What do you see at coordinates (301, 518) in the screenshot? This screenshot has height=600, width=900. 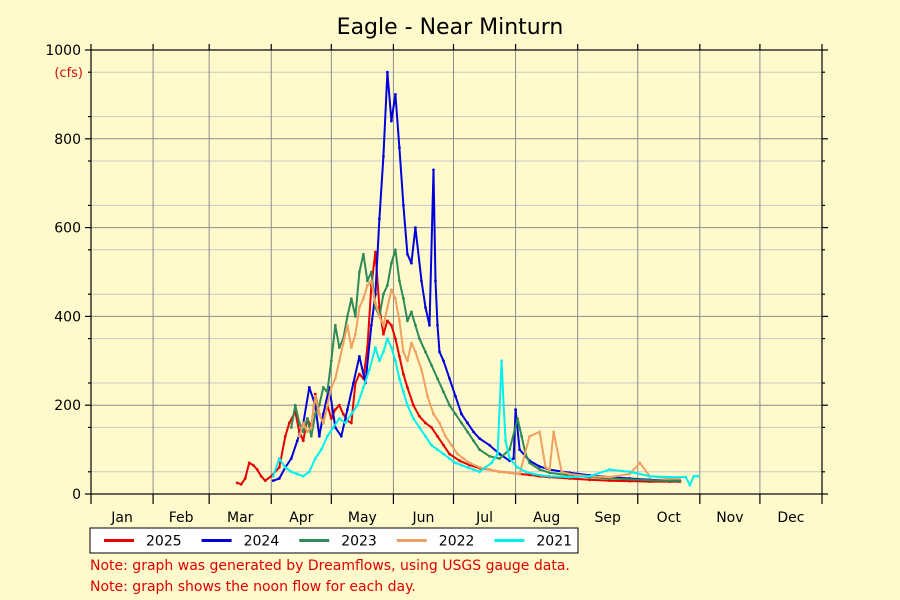 I see `x-tick-label: Apr` at bounding box center [301, 518].